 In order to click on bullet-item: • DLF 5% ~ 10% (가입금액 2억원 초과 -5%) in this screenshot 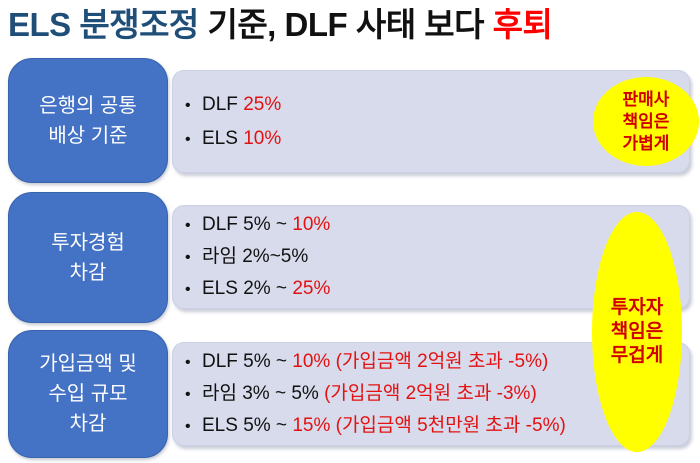, I will do `click(437, 362)`.